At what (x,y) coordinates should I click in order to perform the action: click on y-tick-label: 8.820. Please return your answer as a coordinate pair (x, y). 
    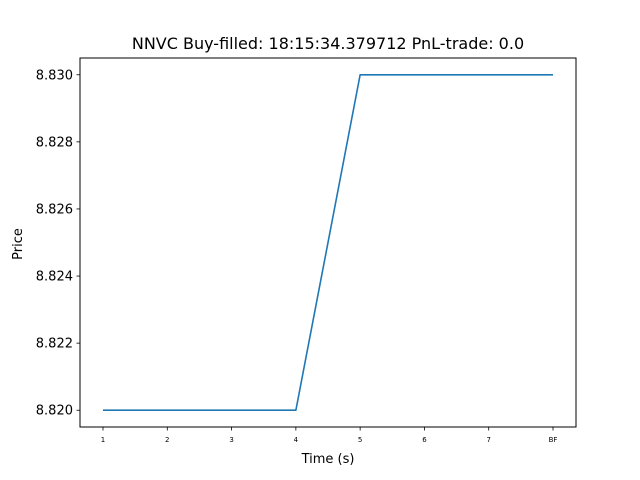
    Looking at the image, I should click on (54, 411).